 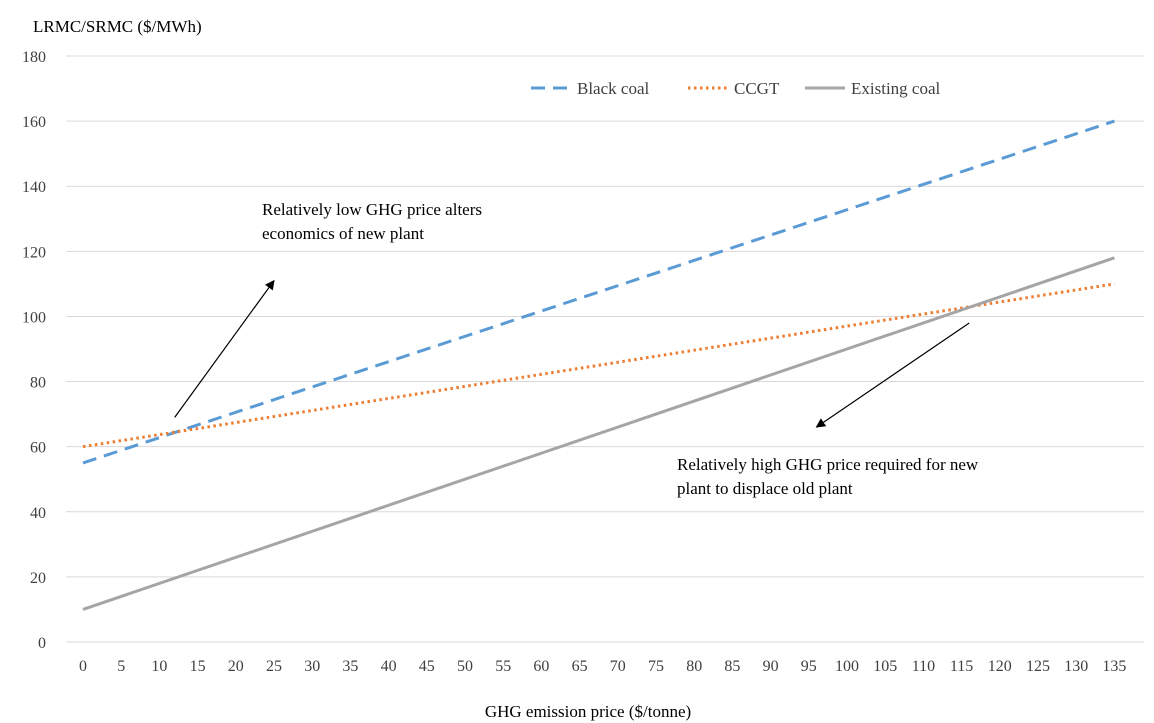 I want to click on legend: Black coal CCGT Existing coal, so click(x=736, y=88).